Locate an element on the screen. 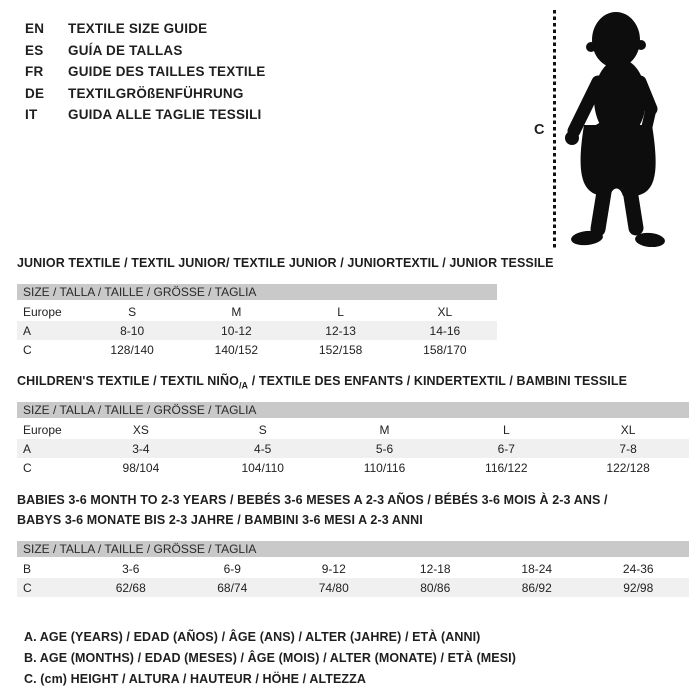 The height and width of the screenshot is (700, 700). table-cell: 98/104 is located at coordinates (141, 467).